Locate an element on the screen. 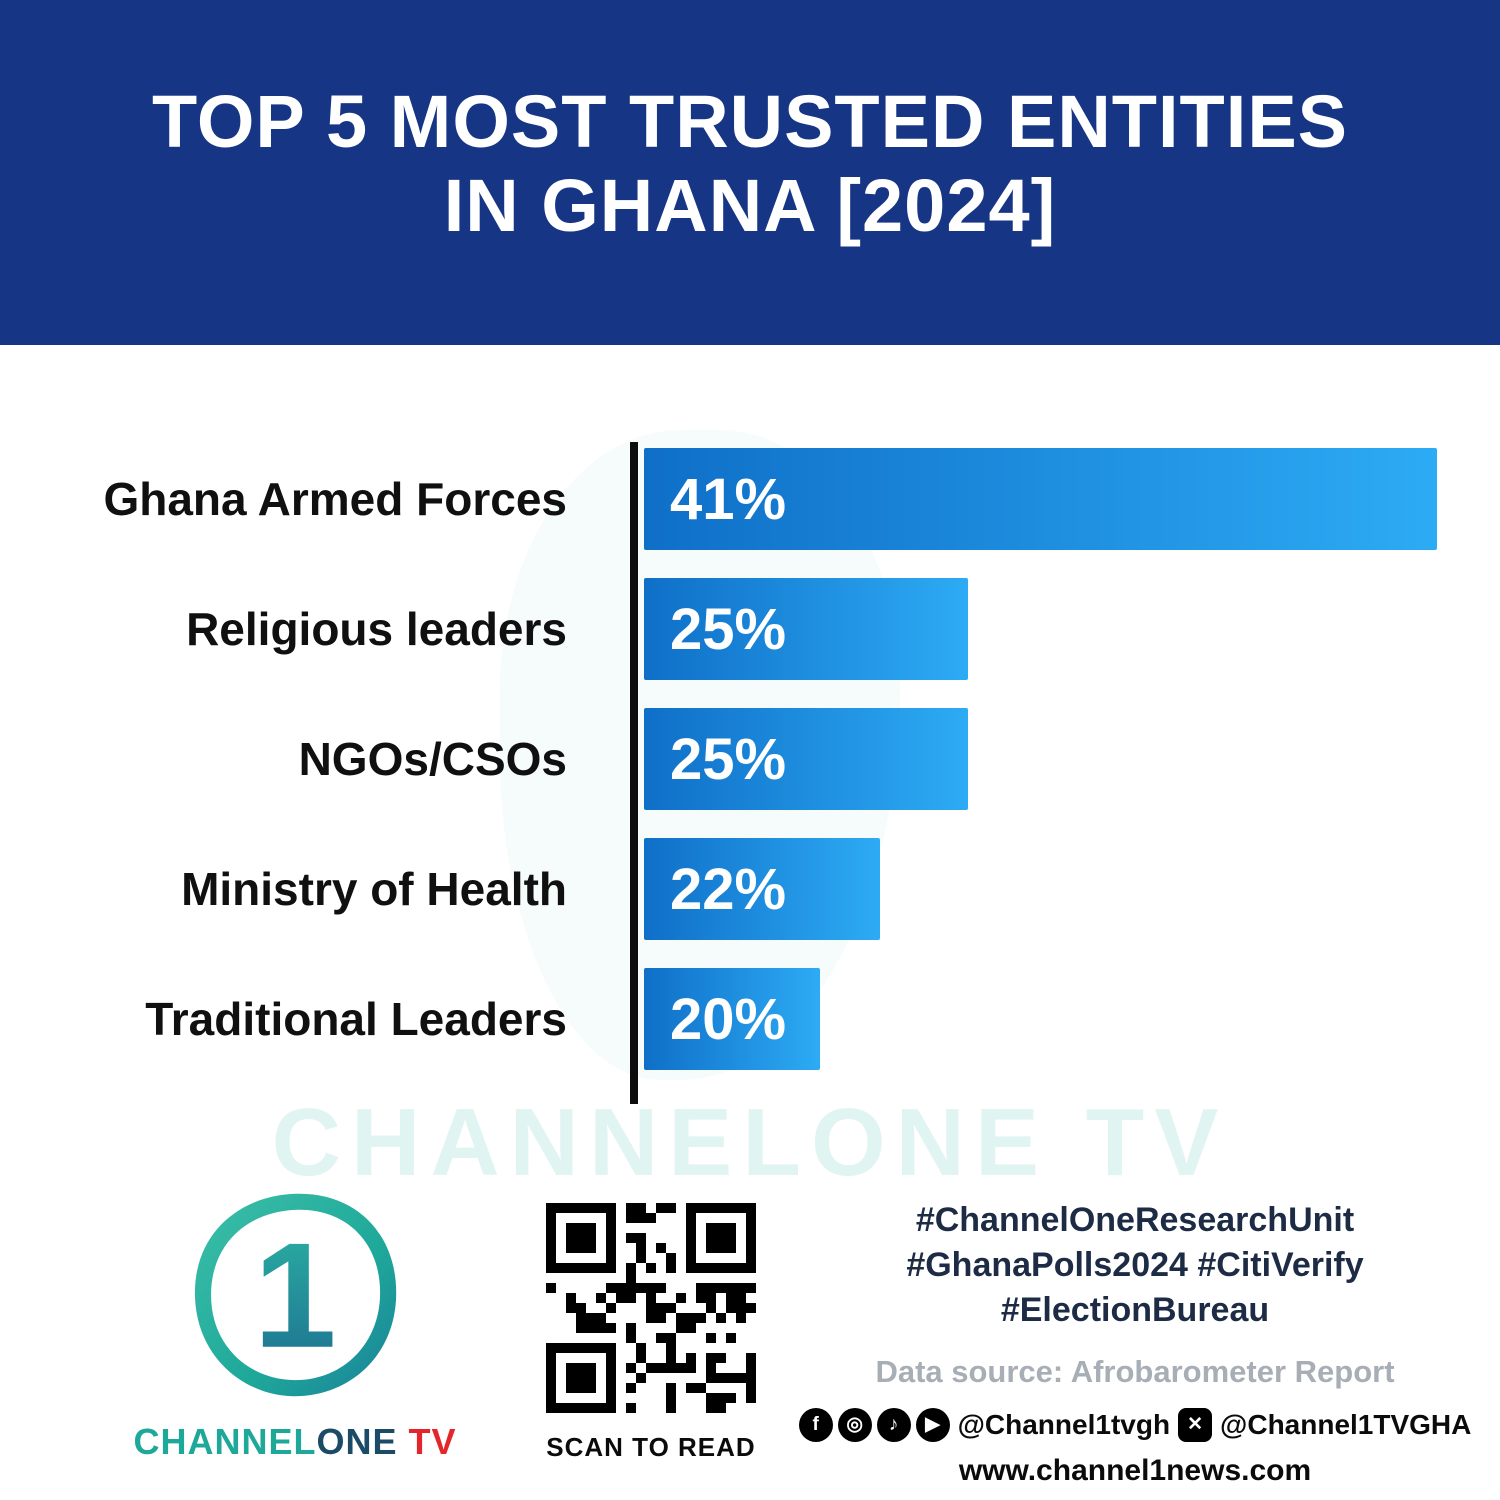 The image size is (1500, 1500). chart-row: Ghana Armed Forces 41% is located at coordinates (750, 499).